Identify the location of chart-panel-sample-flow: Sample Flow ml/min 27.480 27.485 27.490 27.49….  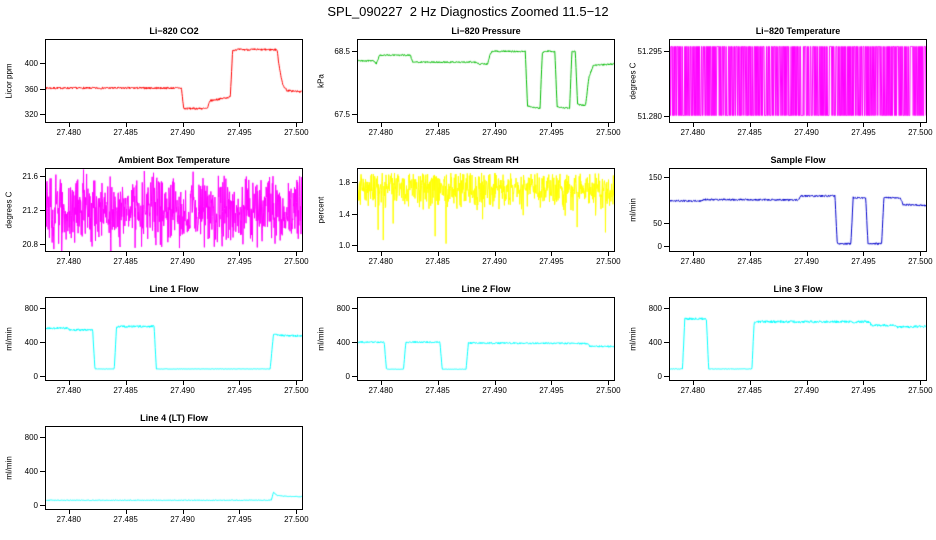
(780, 217).